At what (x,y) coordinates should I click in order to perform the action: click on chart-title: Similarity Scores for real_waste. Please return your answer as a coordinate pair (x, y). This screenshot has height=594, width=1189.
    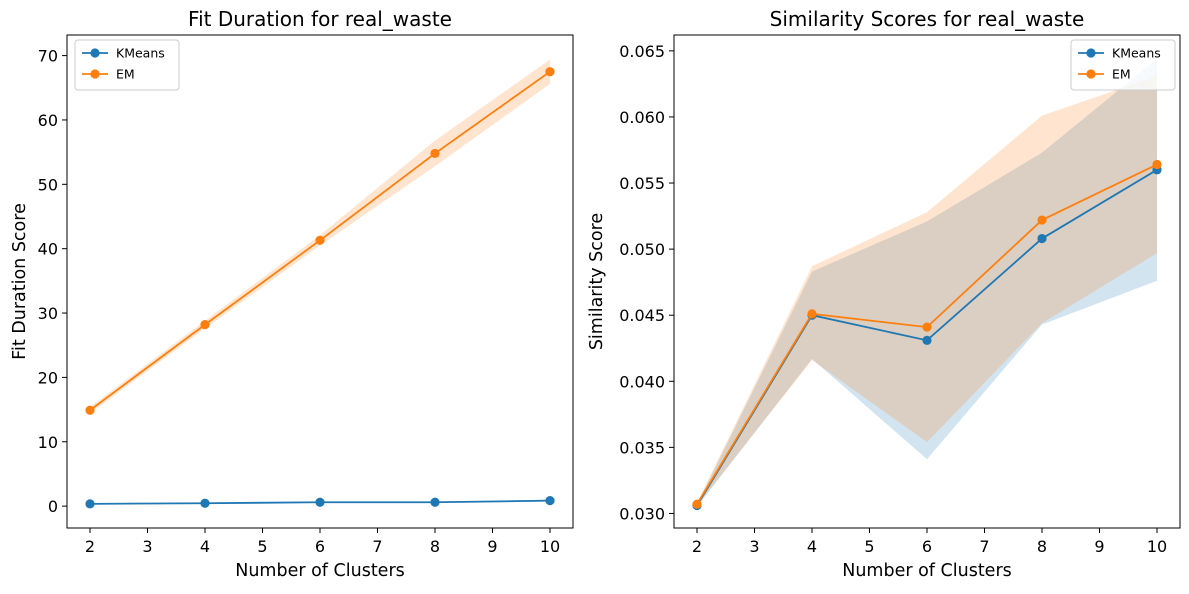
    Looking at the image, I should click on (927, 19).